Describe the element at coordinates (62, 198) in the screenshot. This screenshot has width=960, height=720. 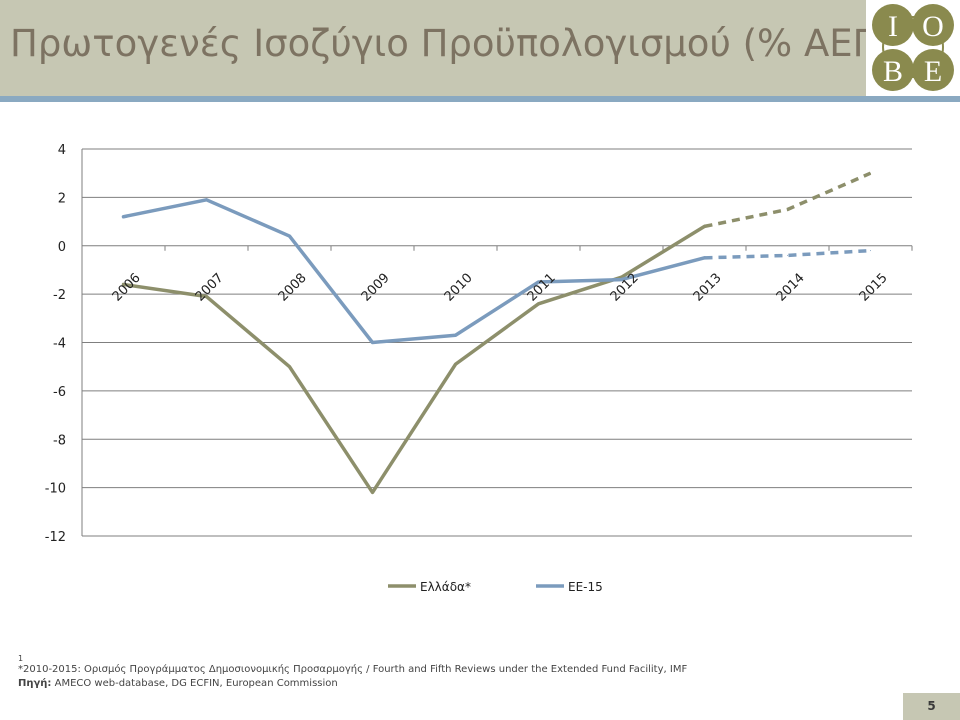
I see `y-tick-label: 2` at that location.